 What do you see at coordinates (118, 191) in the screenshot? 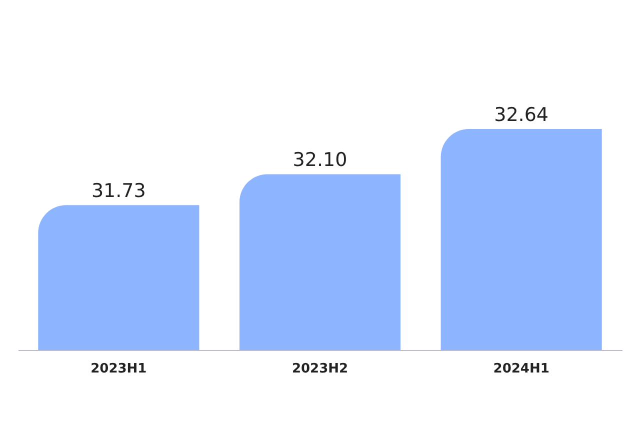
I see `data-label: 31.73` at bounding box center [118, 191].